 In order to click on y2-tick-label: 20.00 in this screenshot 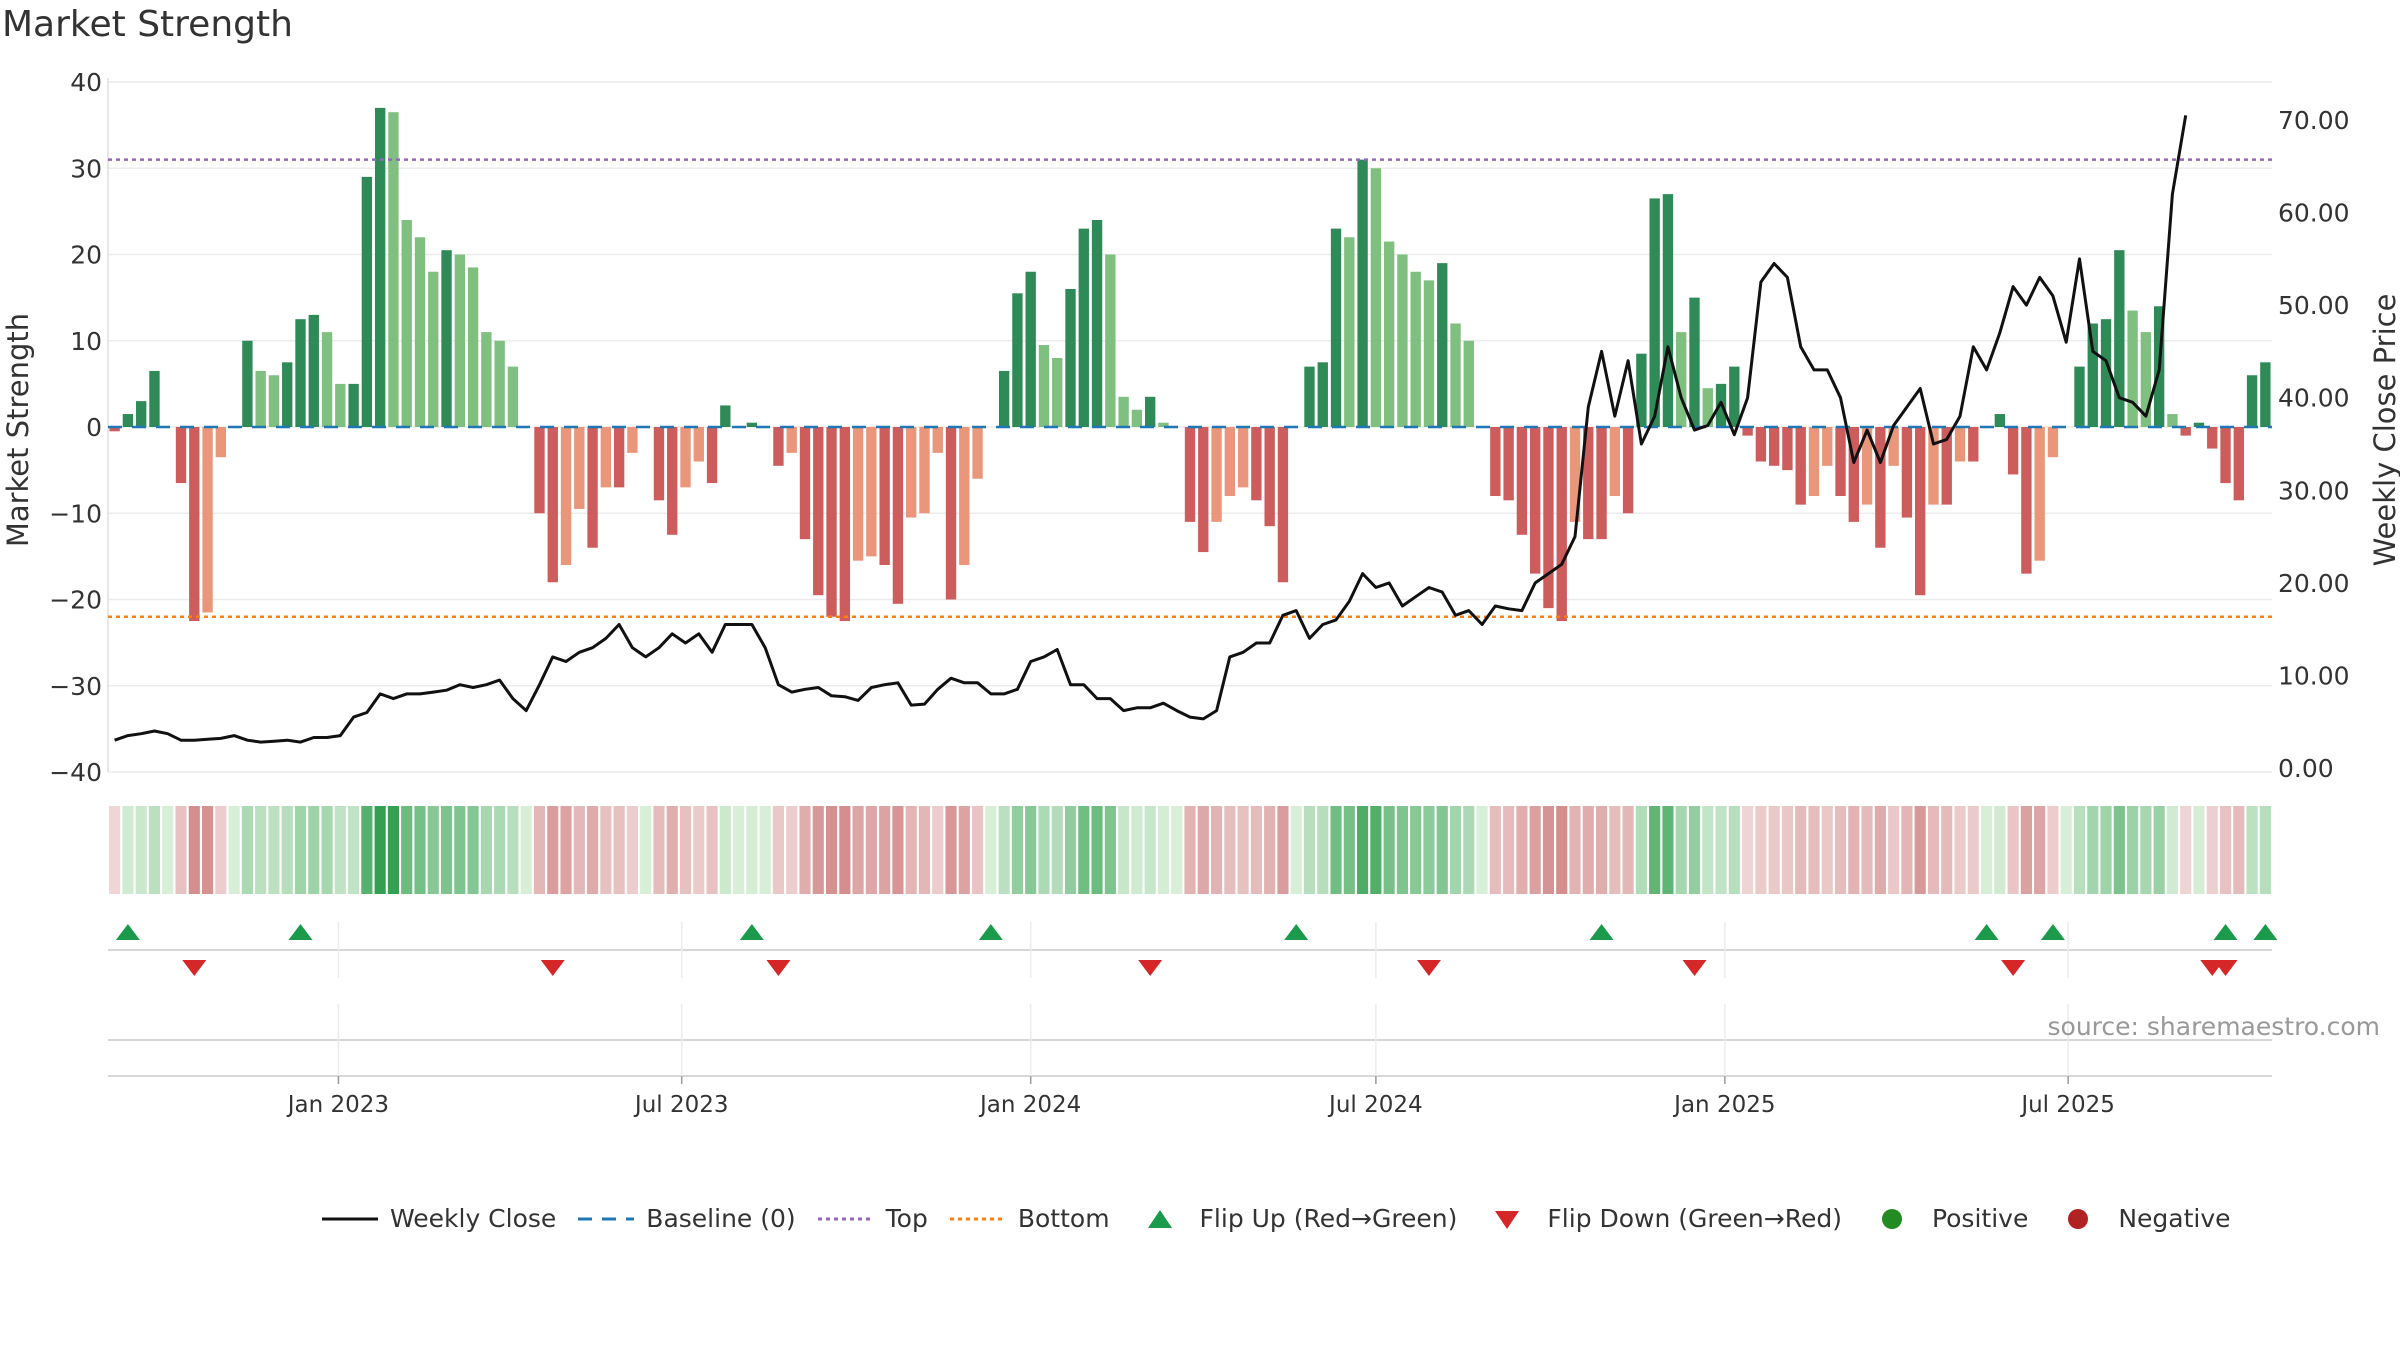, I will do `click(2314, 583)`.